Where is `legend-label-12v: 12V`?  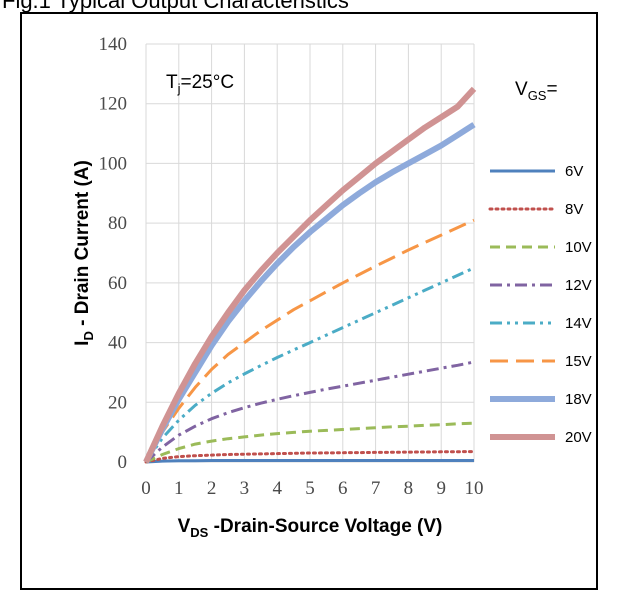 legend-label-12v: 12V is located at coordinates (578, 285).